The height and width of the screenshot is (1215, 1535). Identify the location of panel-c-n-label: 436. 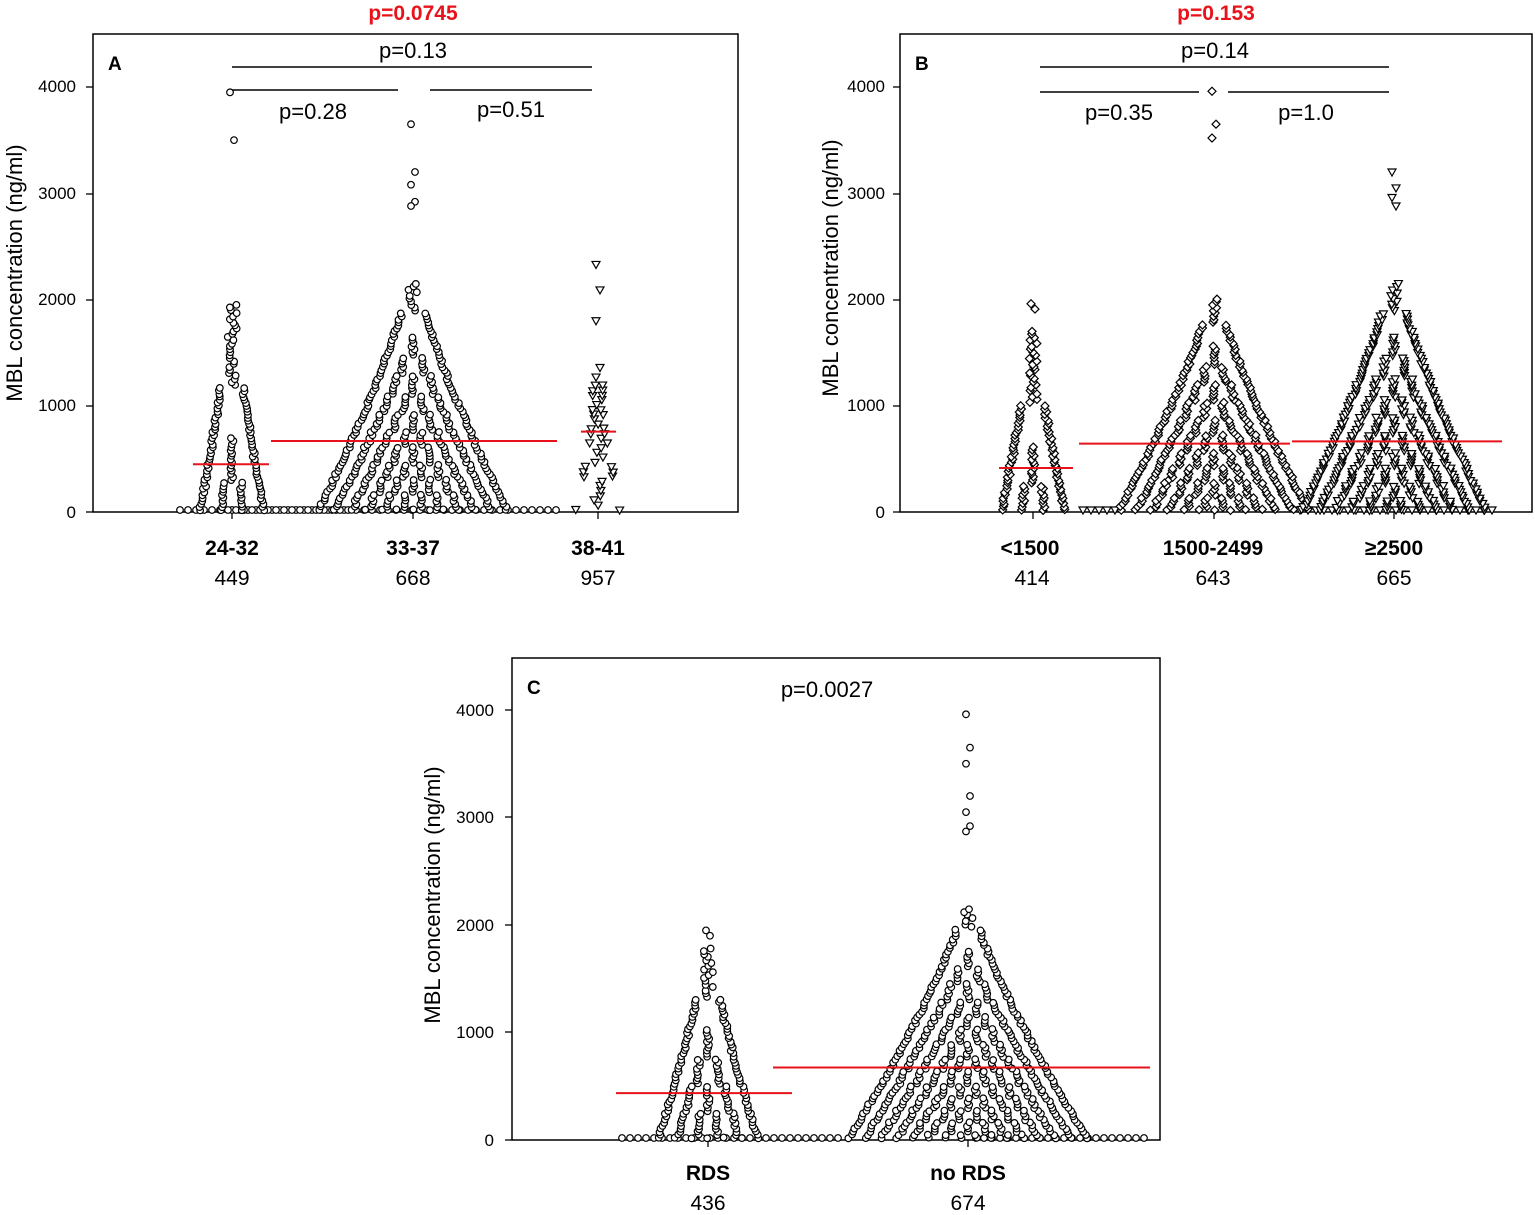
(707, 1203).